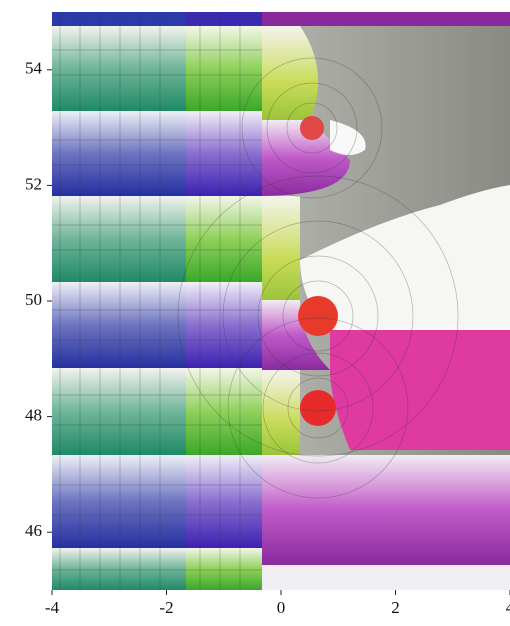 This screenshot has height=626, width=510. What do you see at coordinates (166, 607) in the screenshot?
I see `x-tick-label: -2` at bounding box center [166, 607].